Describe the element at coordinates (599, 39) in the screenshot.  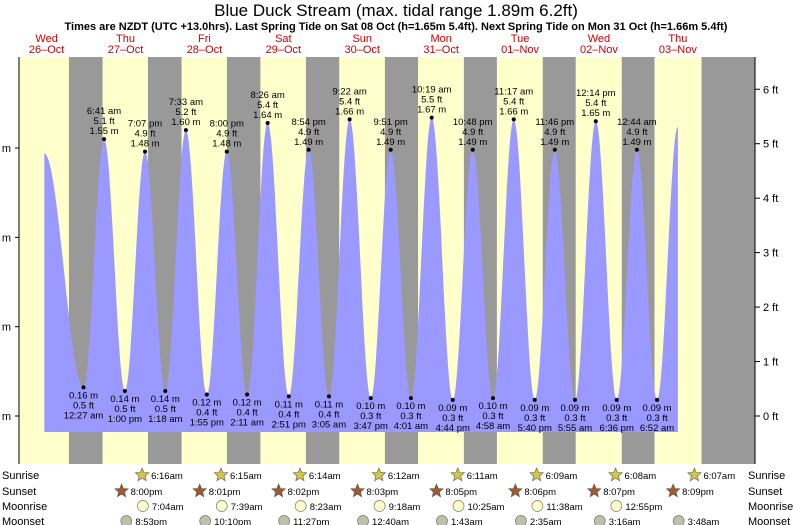
I see `day-name: Wed` at that location.